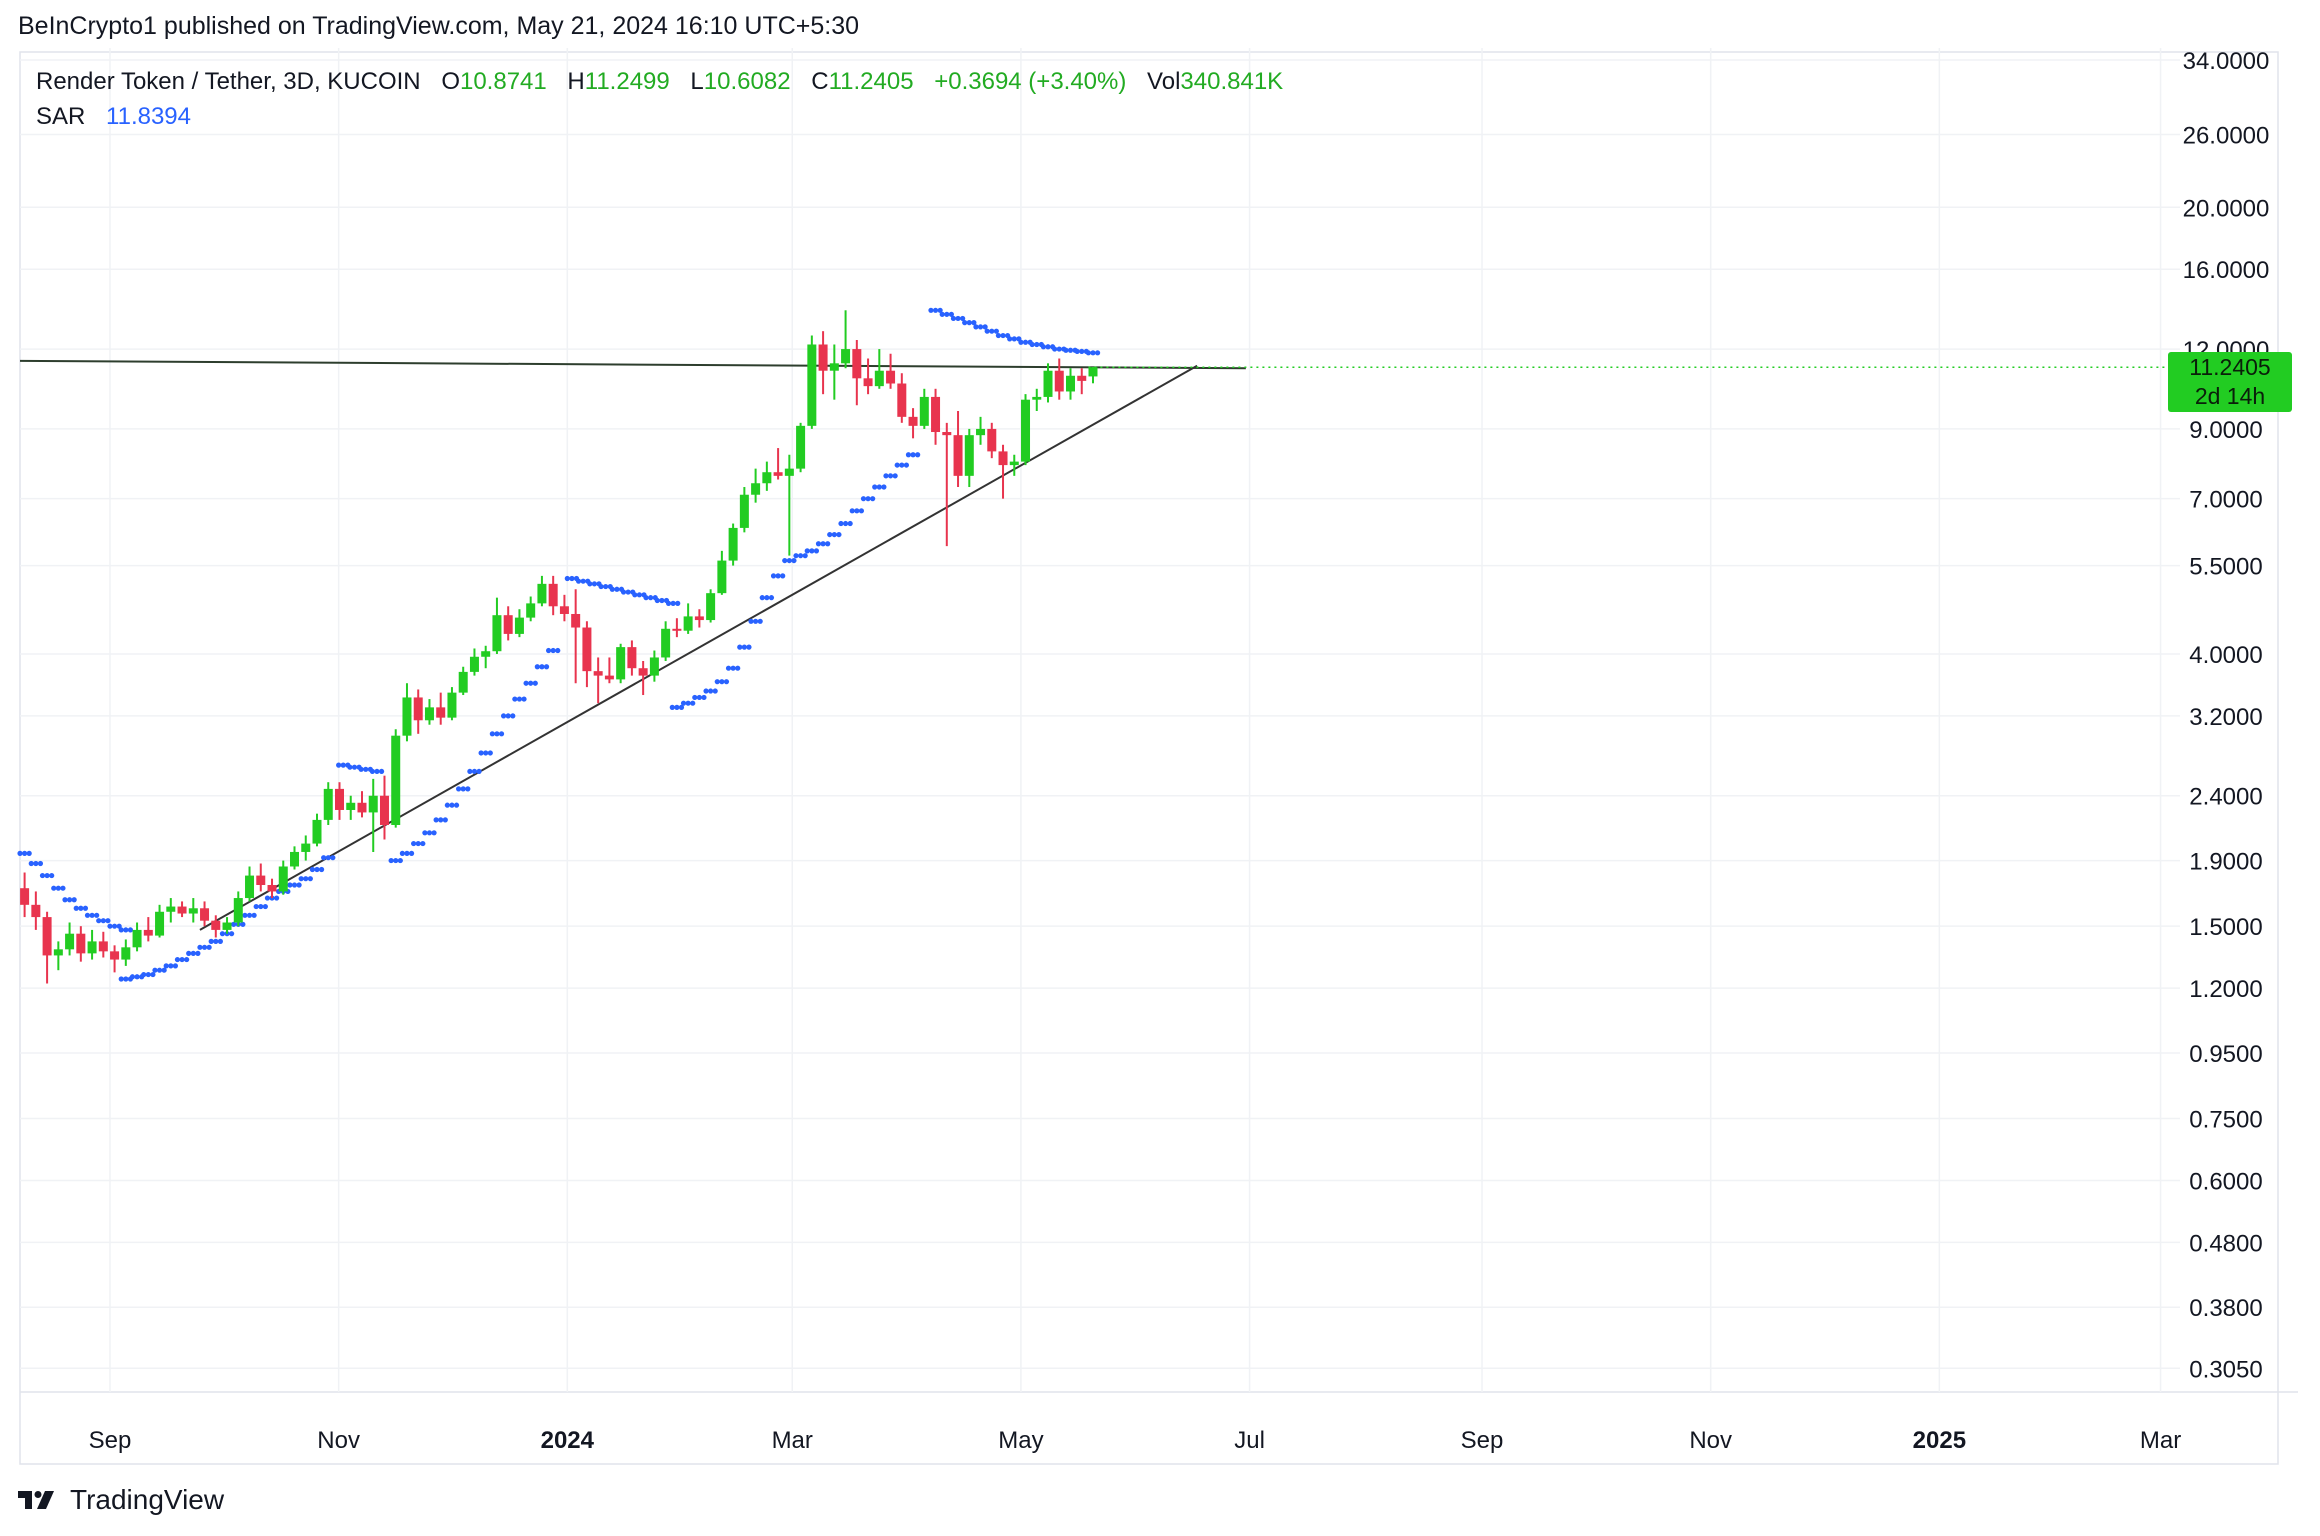 The image size is (2320, 1536). What do you see at coordinates (60, 116) in the screenshot?
I see `sar-label: SAR` at bounding box center [60, 116].